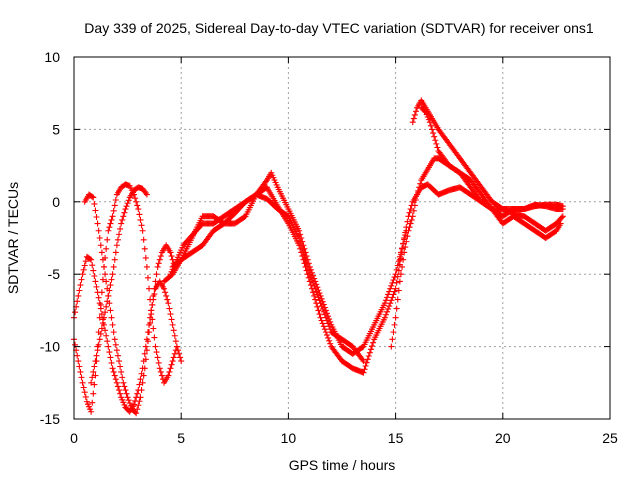 This screenshot has height=480, width=640. Describe the element at coordinates (181, 438) in the screenshot. I see `x-tick-label: 5` at that location.